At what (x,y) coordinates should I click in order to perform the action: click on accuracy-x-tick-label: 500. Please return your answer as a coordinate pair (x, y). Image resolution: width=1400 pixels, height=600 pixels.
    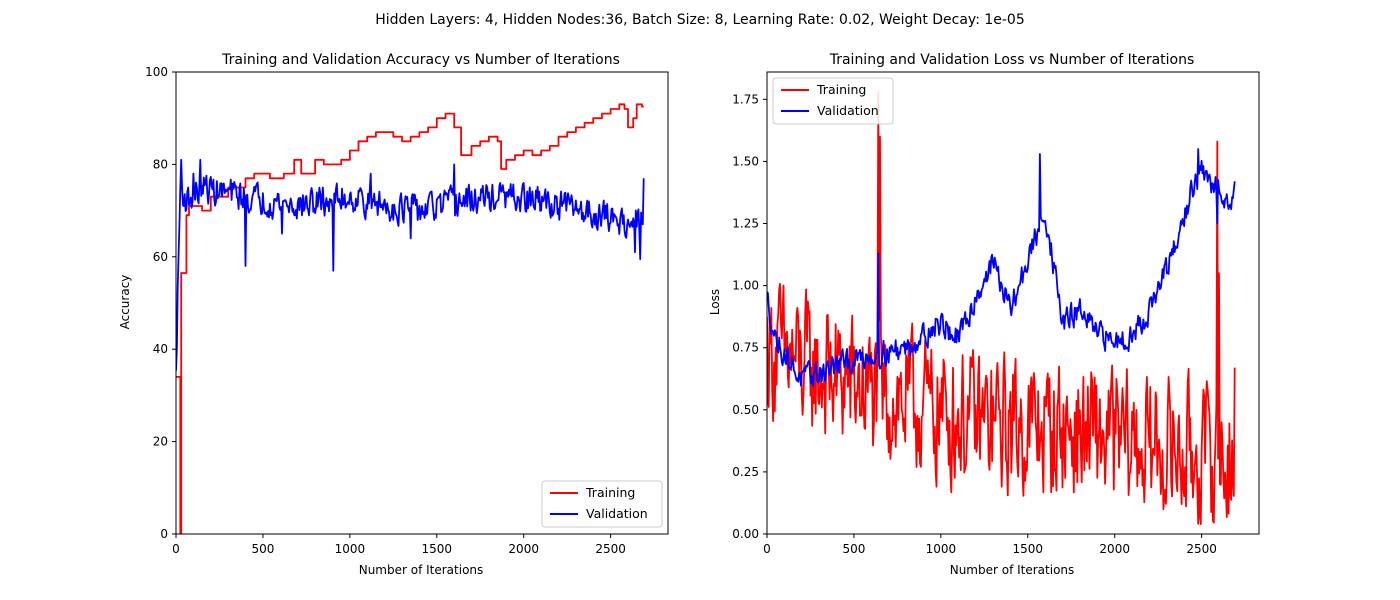
    Looking at the image, I should click on (262, 549).